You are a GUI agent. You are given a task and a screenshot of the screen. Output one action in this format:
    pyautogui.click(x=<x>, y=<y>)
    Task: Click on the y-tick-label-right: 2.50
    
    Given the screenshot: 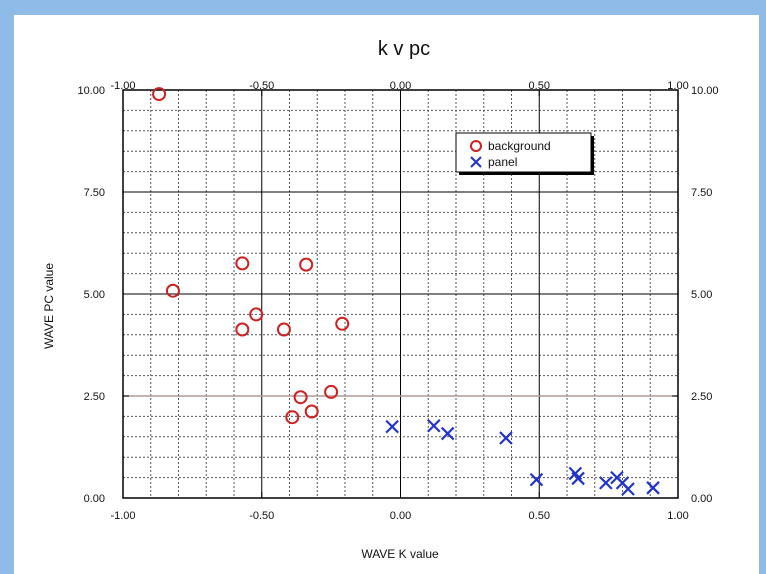 What is the action you would take?
    pyautogui.click(x=701, y=397)
    